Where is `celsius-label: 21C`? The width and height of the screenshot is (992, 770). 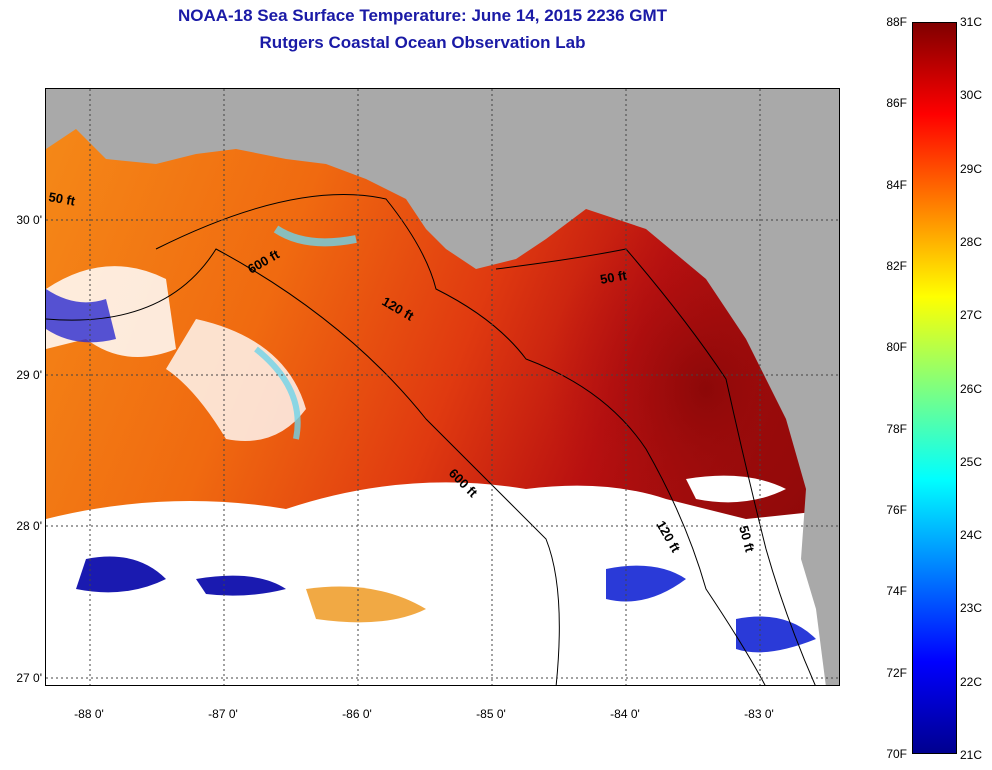
celsius-label: 21C is located at coordinates (971, 755).